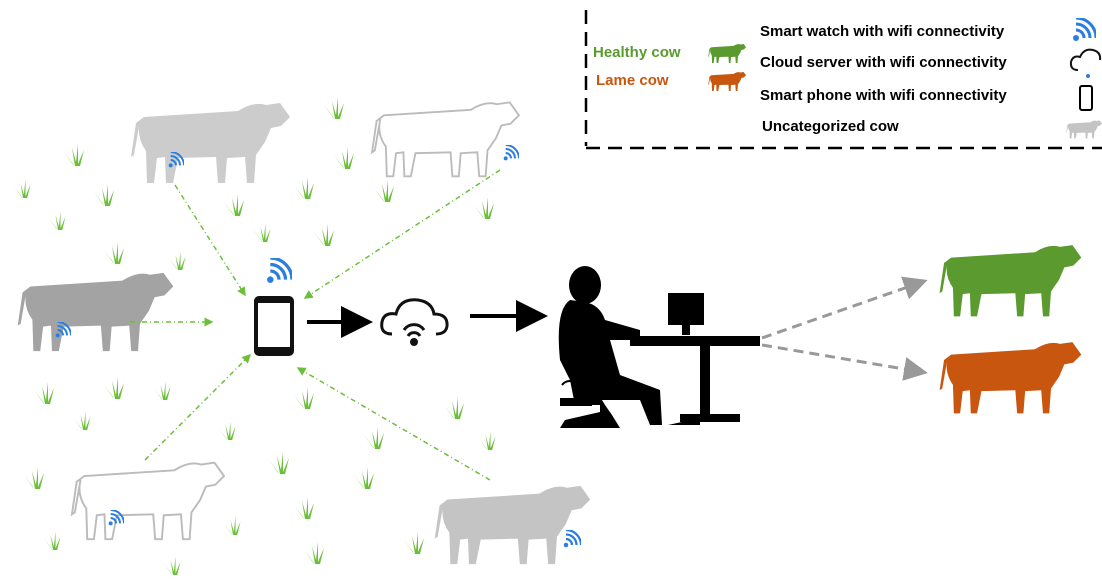 This screenshot has height=583, width=1102. I want to click on legend-label: Lame cow, so click(632, 80).